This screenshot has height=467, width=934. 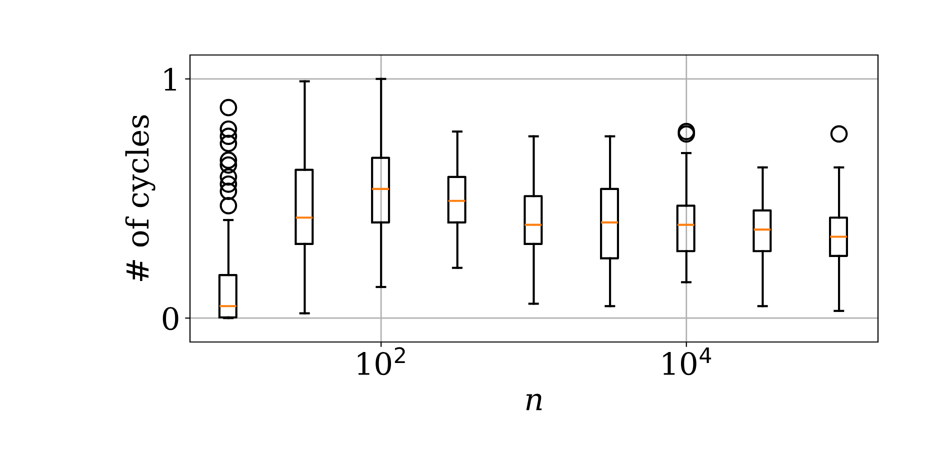 What do you see at coordinates (381, 361) in the screenshot?
I see `x-tick-label: 10$^{2}$` at bounding box center [381, 361].